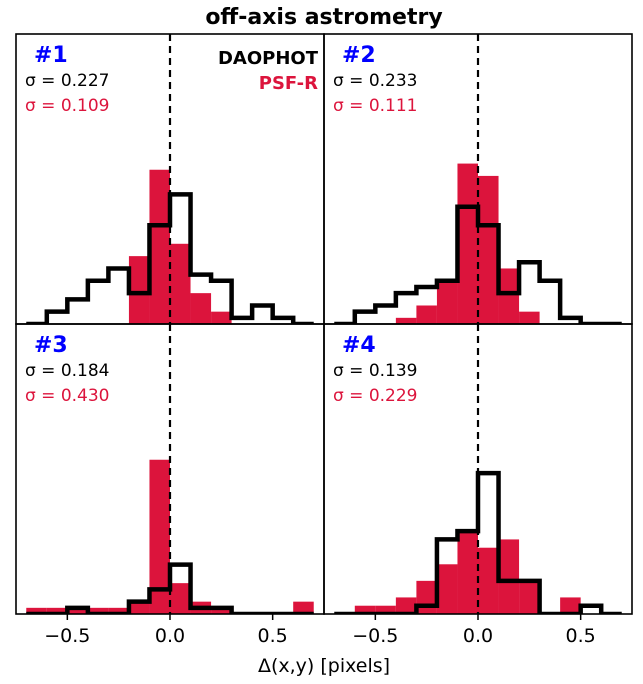 The width and height of the screenshot is (643, 684). What do you see at coordinates (324, 666) in the screenshot?
I see `x-axis-label: Δ(x,y) [pixels]` at bounding box center [324, 666].